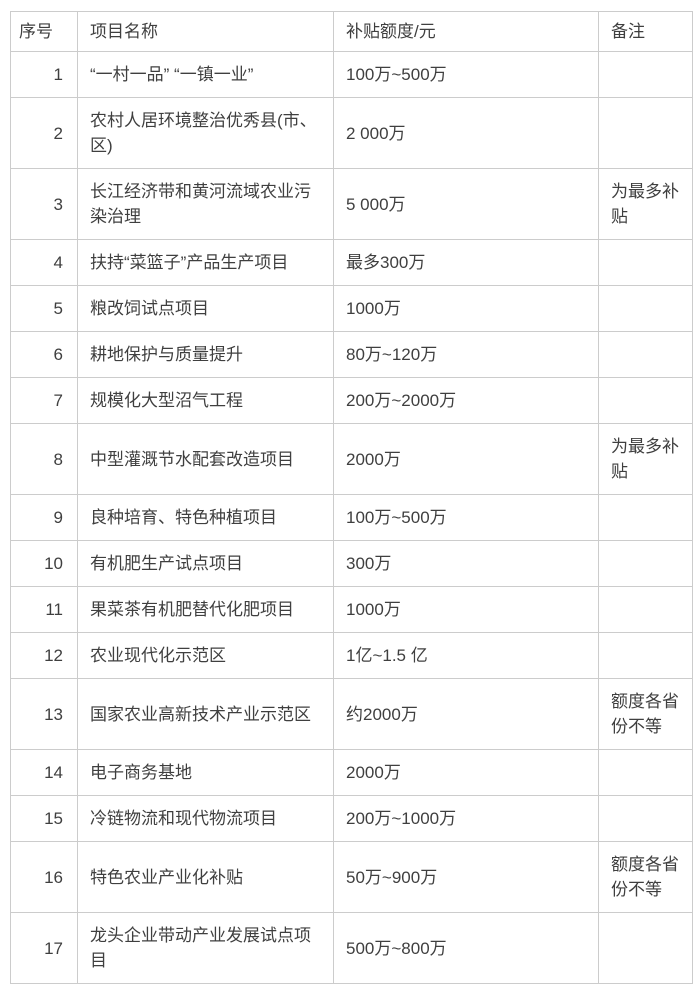 The height and width of the screenshot is (999, 698). Describe the element at coordinates (205, 204) in the screenshot. I see `project-name: 长江经济带和黄河流域农业污染治理` at that location.